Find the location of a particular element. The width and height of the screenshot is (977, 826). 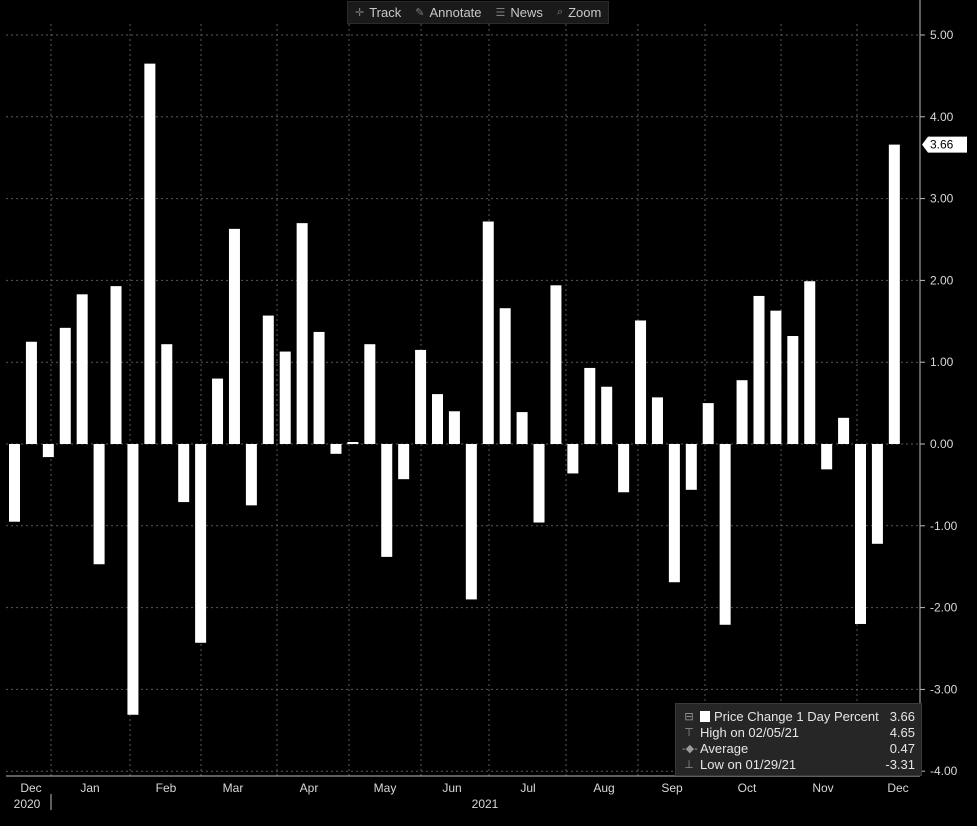

last-value-tag: 3.66 is located at coordinates (944, 144).